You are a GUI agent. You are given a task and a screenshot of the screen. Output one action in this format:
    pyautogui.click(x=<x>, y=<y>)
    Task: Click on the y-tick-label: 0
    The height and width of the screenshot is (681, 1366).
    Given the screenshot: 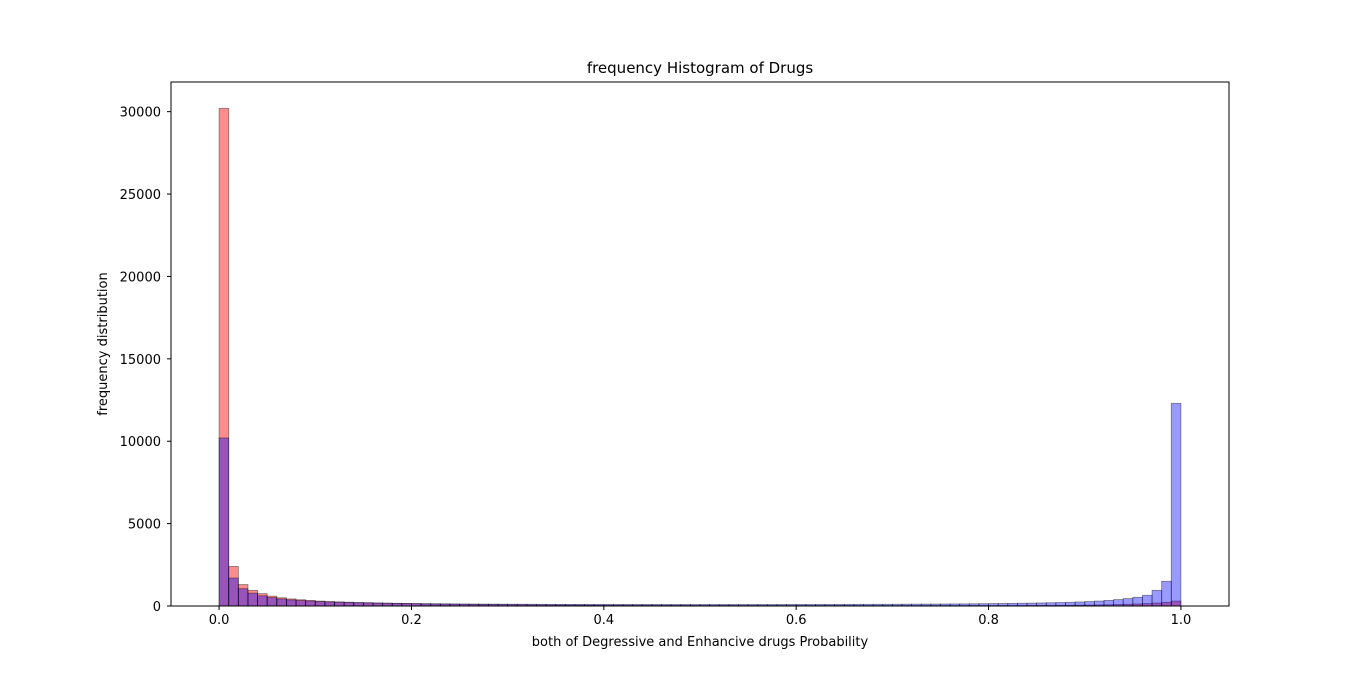 What is the action you would take?
    pyautogui.click(x=157, y=607)
    